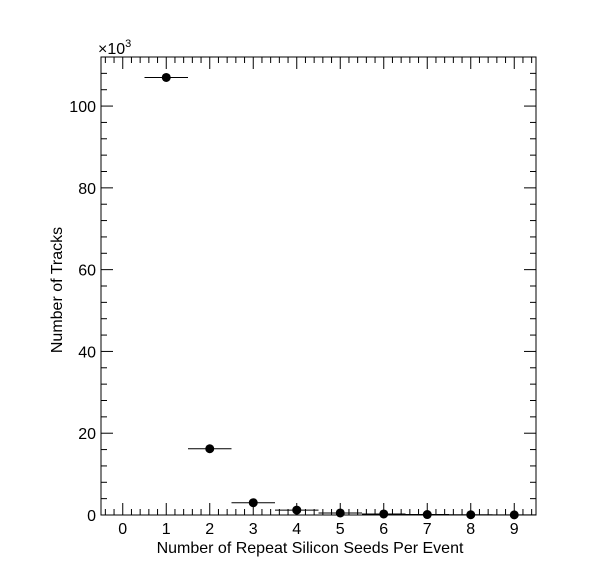 This screenshot has height=572, width=596. I want to click on x-tick-label: 8, so click(470, 529).